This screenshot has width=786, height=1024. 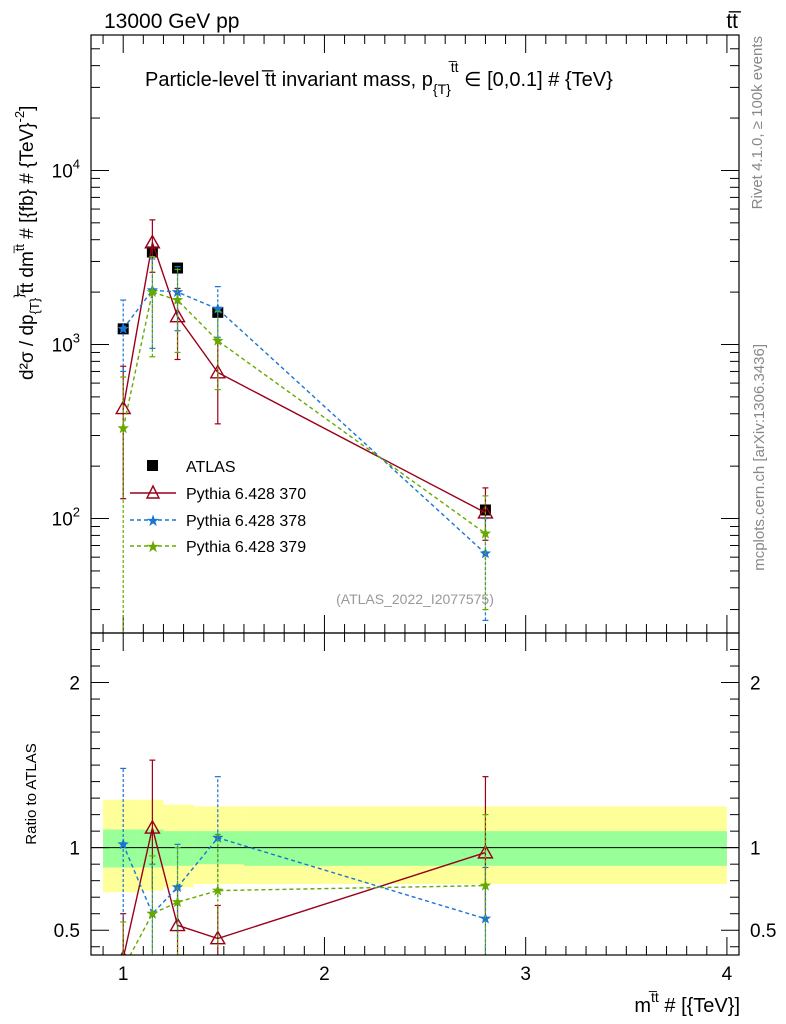 I want to click on legend-378-label: Pythia 6.428 378, so click(x=246, y=521).